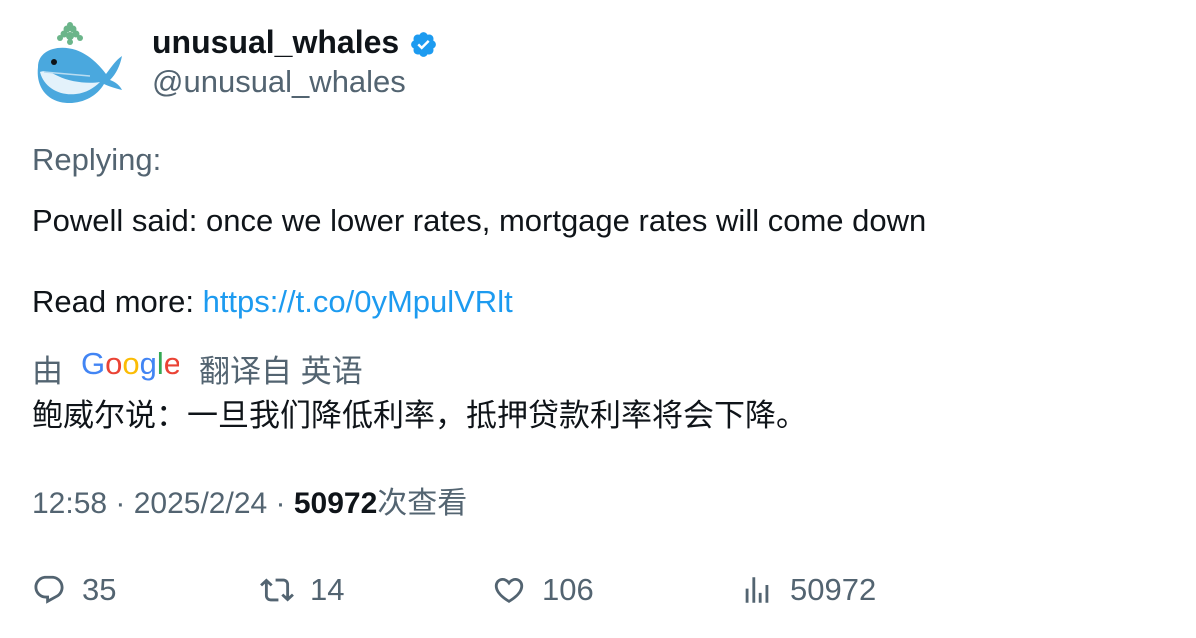 Image resolution: width=1196 pixels, height=638 pixels. What do you see at coordinates (757, 590) in the screenshot?
I see `views-icon` at bounding box center [757, 590].